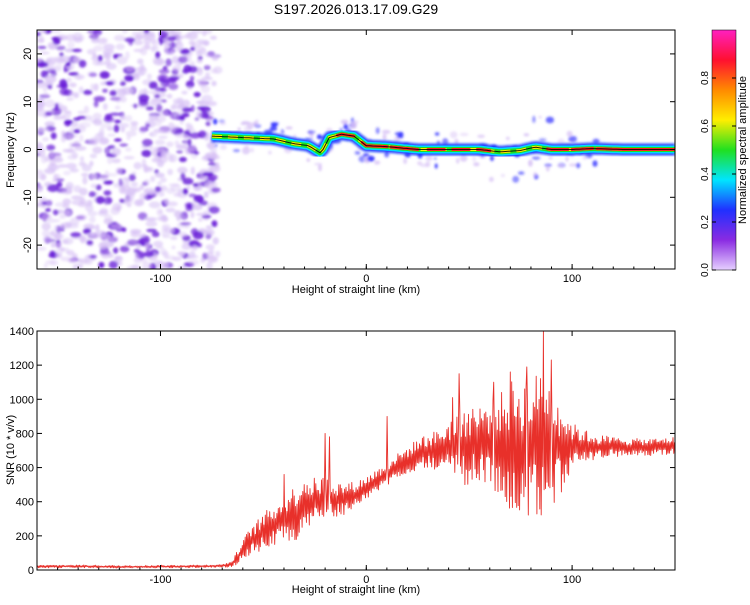  Describe the element at coordinates (705, 174) in the screenshot. I see `colorbar-tick-label: 0.4` at that location.